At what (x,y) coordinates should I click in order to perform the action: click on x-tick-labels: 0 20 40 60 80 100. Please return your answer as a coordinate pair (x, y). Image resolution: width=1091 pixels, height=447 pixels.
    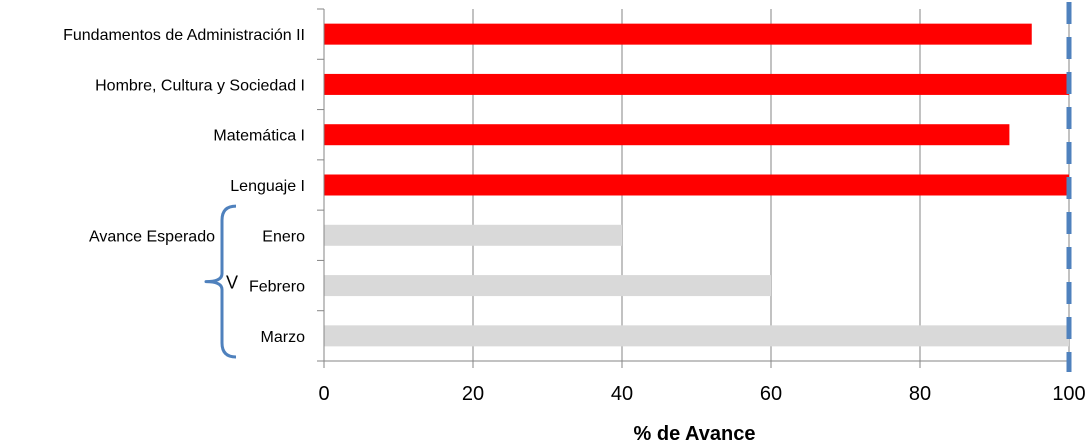
    Looking at the image, I should click on (701, 394).